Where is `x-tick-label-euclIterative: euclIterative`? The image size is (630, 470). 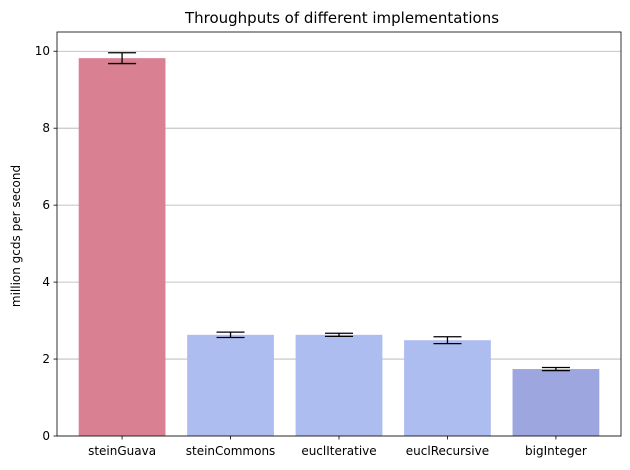
x-tick-label-euclIterative: euclIterative is located at coordinates (338, 451).